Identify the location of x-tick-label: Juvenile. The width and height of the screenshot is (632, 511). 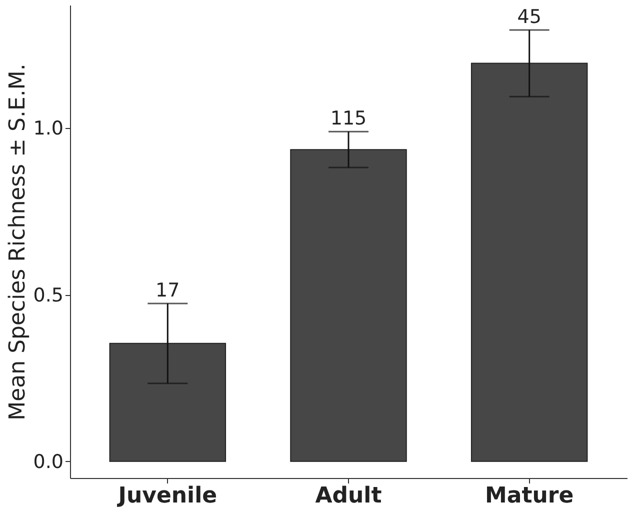
(167, 496).